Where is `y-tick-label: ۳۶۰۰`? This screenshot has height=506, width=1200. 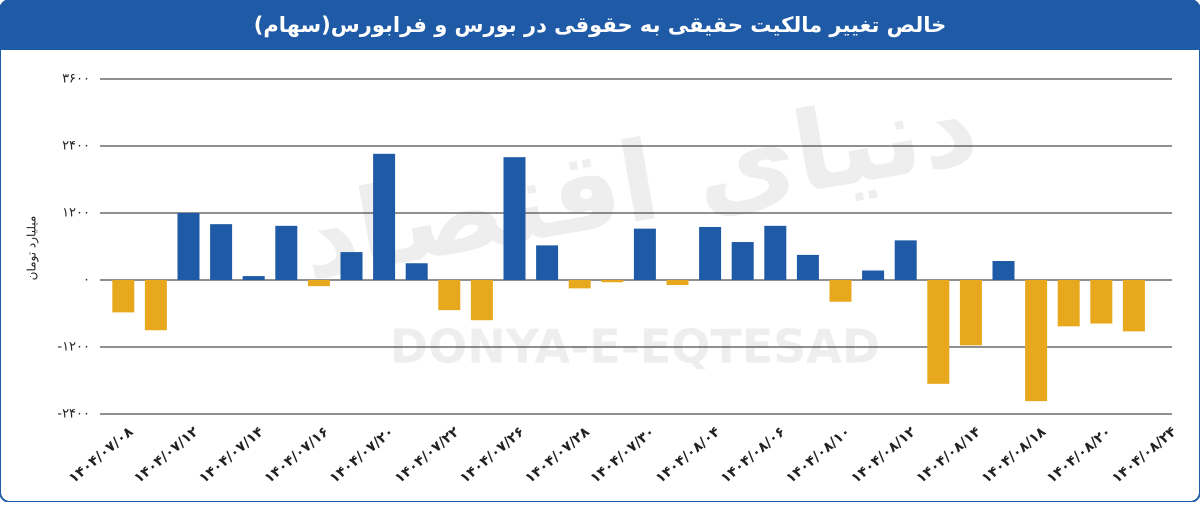 y-tick-label: ۳۶۰۰ is located at coordinates (76, 79).